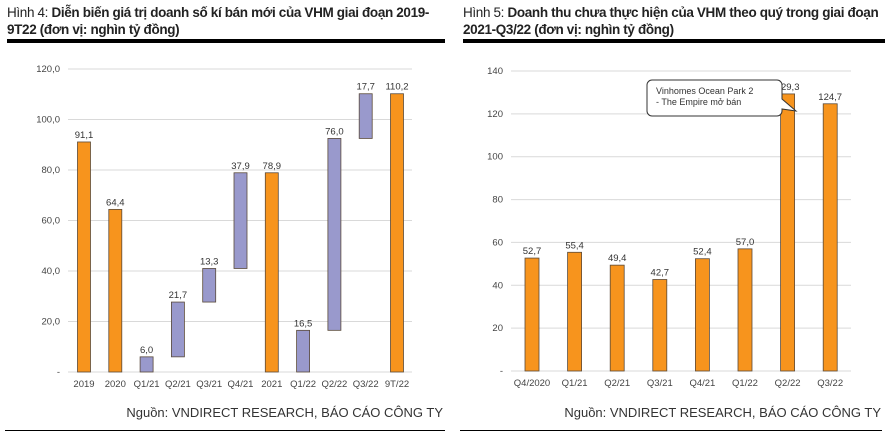  I want to click on y-tick-label: 40,0, so click(51, 271).